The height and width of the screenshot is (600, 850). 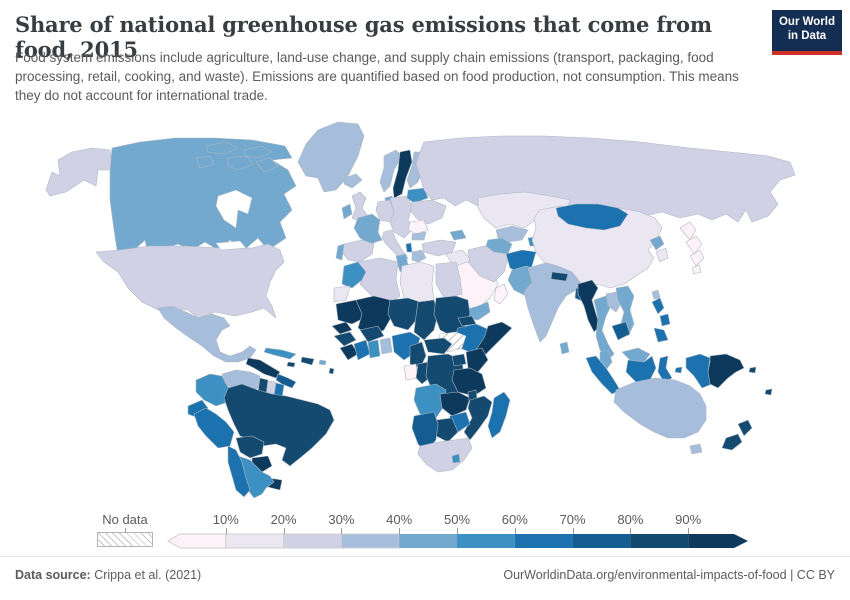 What do you see at coordinates (207, 334) in the screenshot?
I see `country-mexico` at bounding box center [207, 334].